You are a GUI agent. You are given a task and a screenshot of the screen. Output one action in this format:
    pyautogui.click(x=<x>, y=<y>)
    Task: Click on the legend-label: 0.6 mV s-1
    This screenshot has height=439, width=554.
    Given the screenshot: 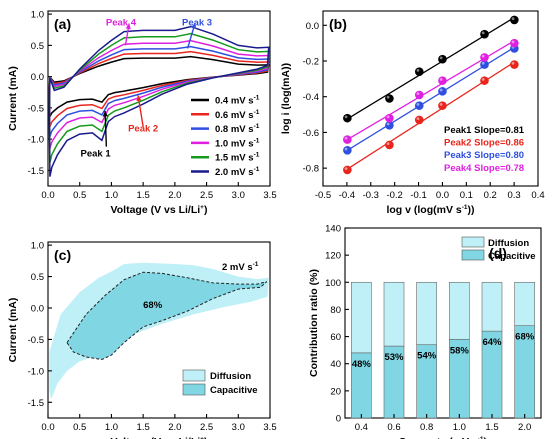 What is the action you would take?
    pyautogui.click(x=237, y=115)
    